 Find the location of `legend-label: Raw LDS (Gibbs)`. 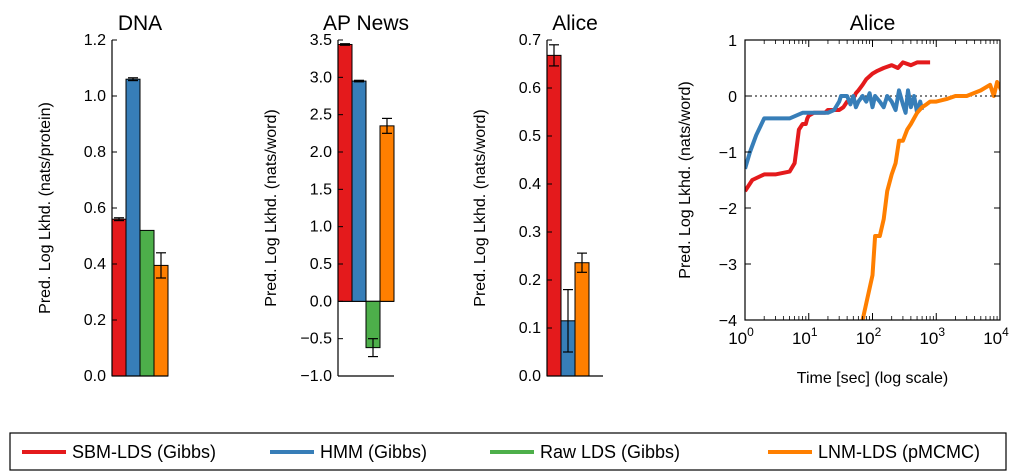

legend-label: Raw LDS (Gibbs) is located at coordinates (610, 452).